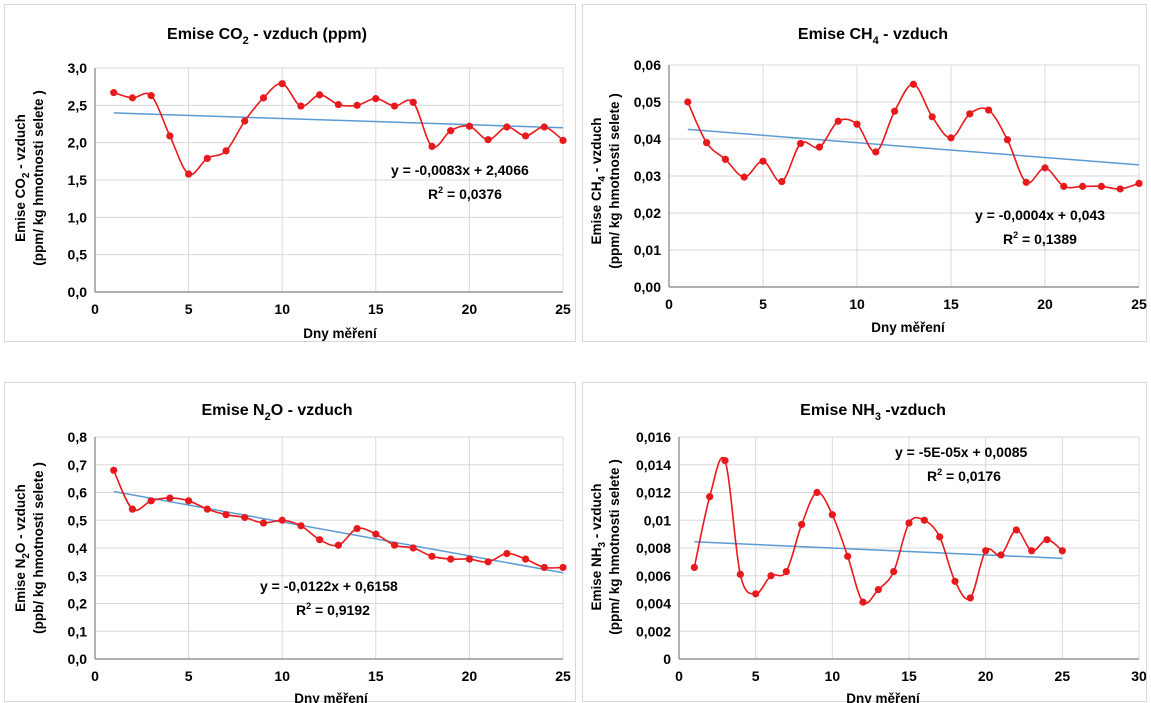 Image resolution: width=1151 pixels, height=703 pixels. What do you see at coordinates (647, 250) in the screenshot?
I see `y-tick-label: 0,01` at bounding box center [647, 250].